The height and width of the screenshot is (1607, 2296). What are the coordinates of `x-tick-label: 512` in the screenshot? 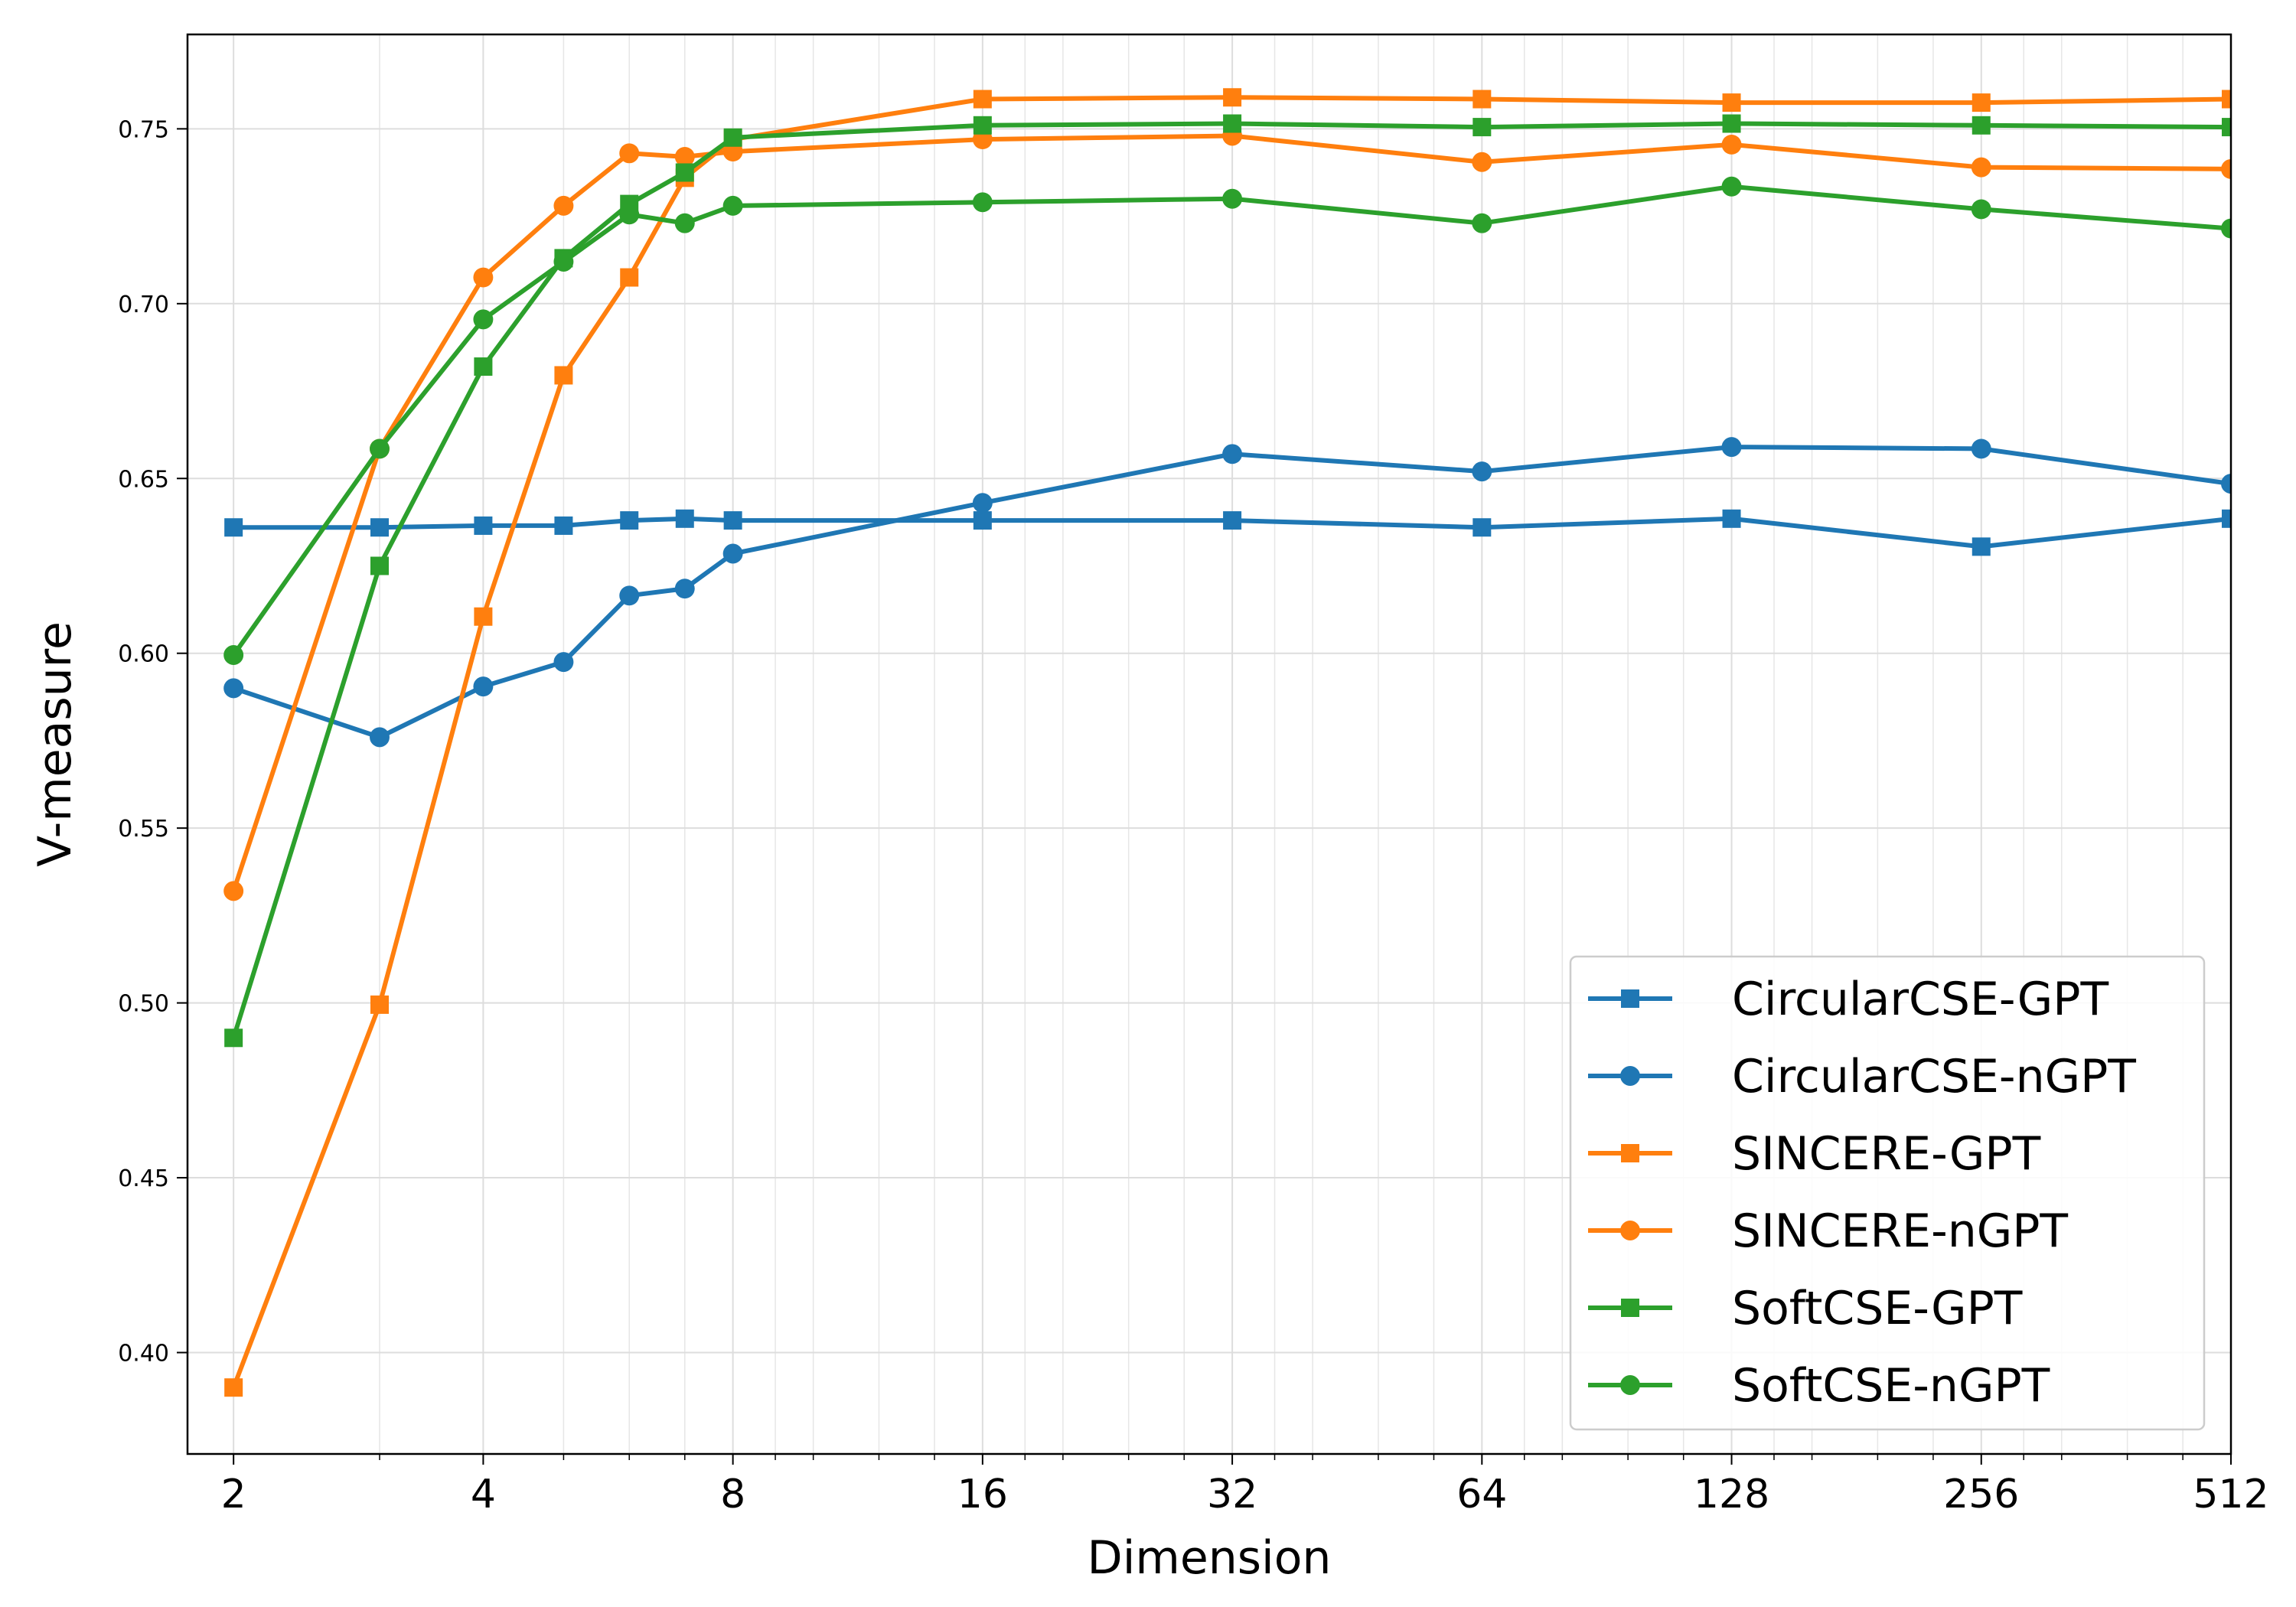 It's located at (2230, 1494).